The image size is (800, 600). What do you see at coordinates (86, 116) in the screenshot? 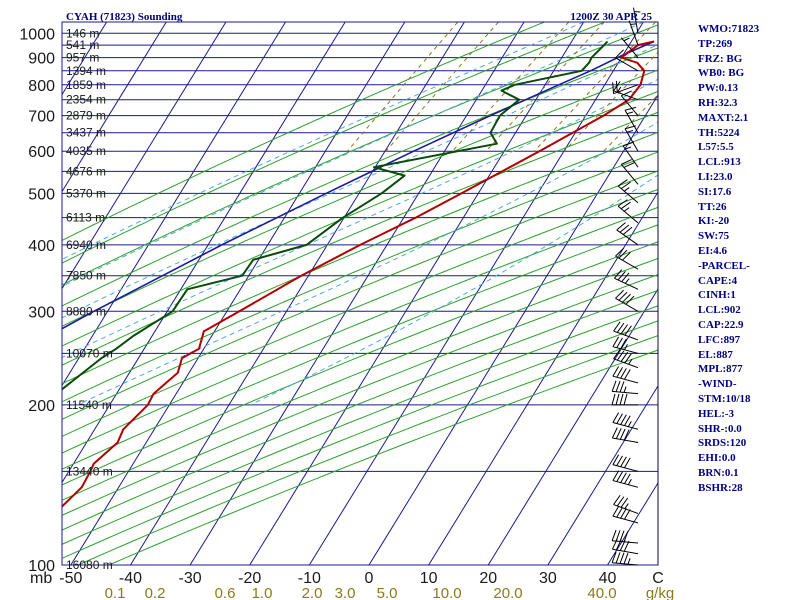
I see `height-label: 2879 m` at bounding box center [86, 116].